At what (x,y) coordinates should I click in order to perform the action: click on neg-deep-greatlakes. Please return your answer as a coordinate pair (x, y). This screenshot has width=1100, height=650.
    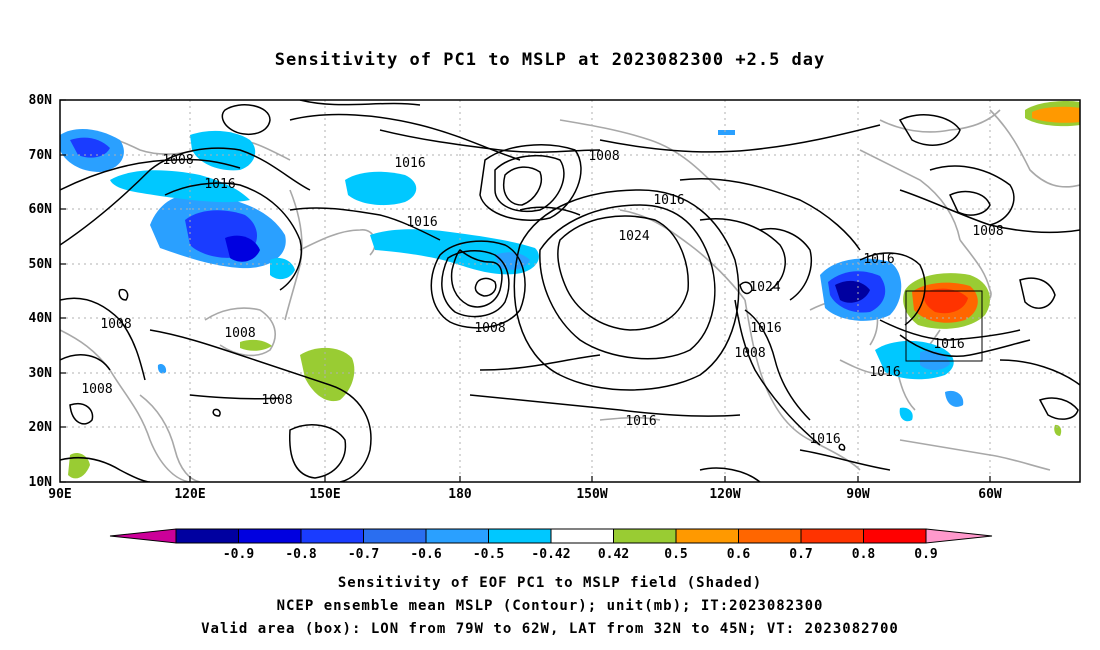
    Looking at the image, I should click on (852, 291).